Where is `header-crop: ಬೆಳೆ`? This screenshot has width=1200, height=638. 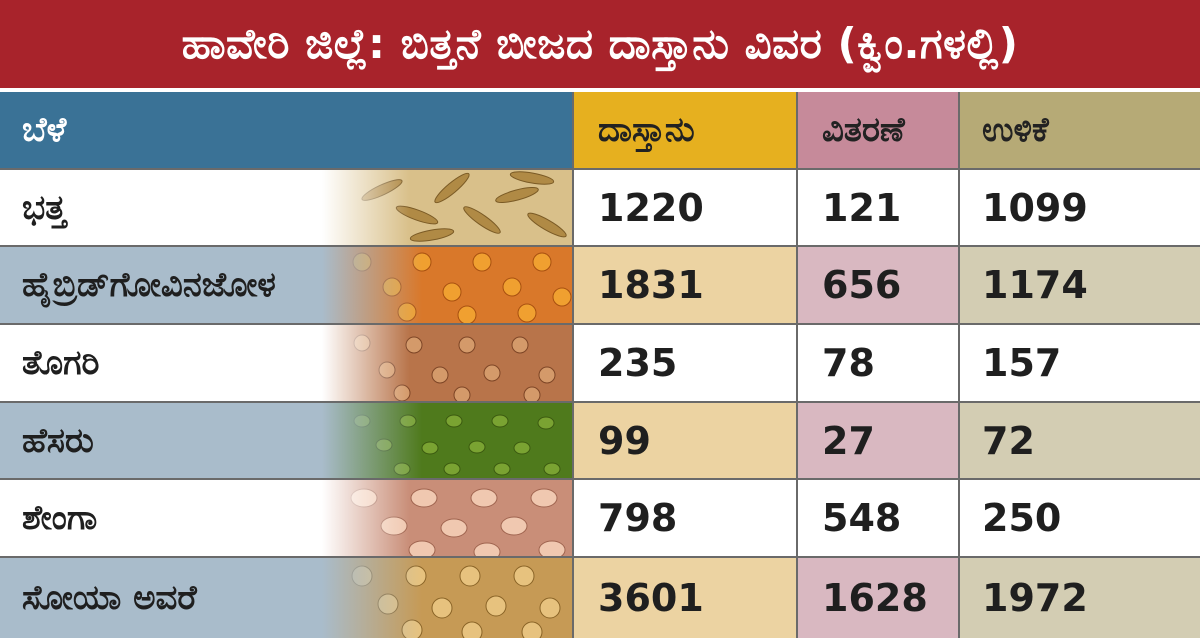
header-crop: ಬೆಳೆ is located at coordinates (286, 130).